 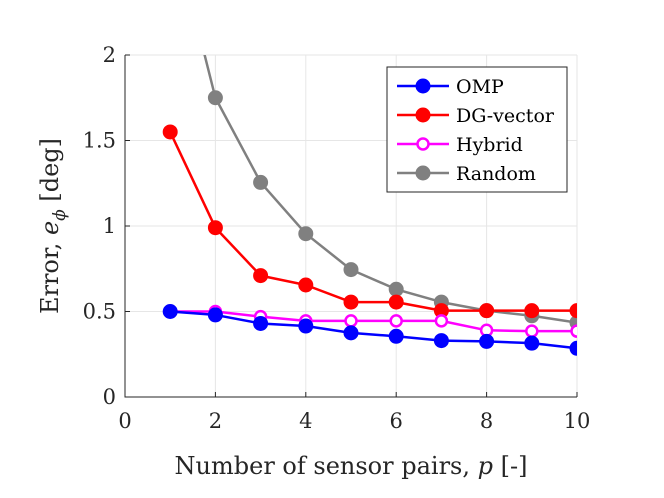 I want to click on x-tick-label: 0, so click(x=124, y=421).